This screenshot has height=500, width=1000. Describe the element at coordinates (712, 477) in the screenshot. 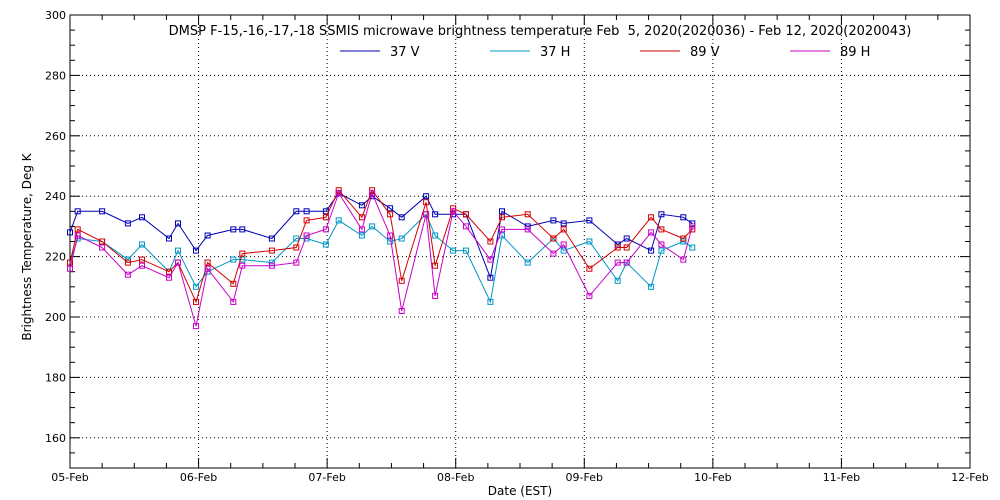

I see `x-tick-label: 10-Feb` at that location.